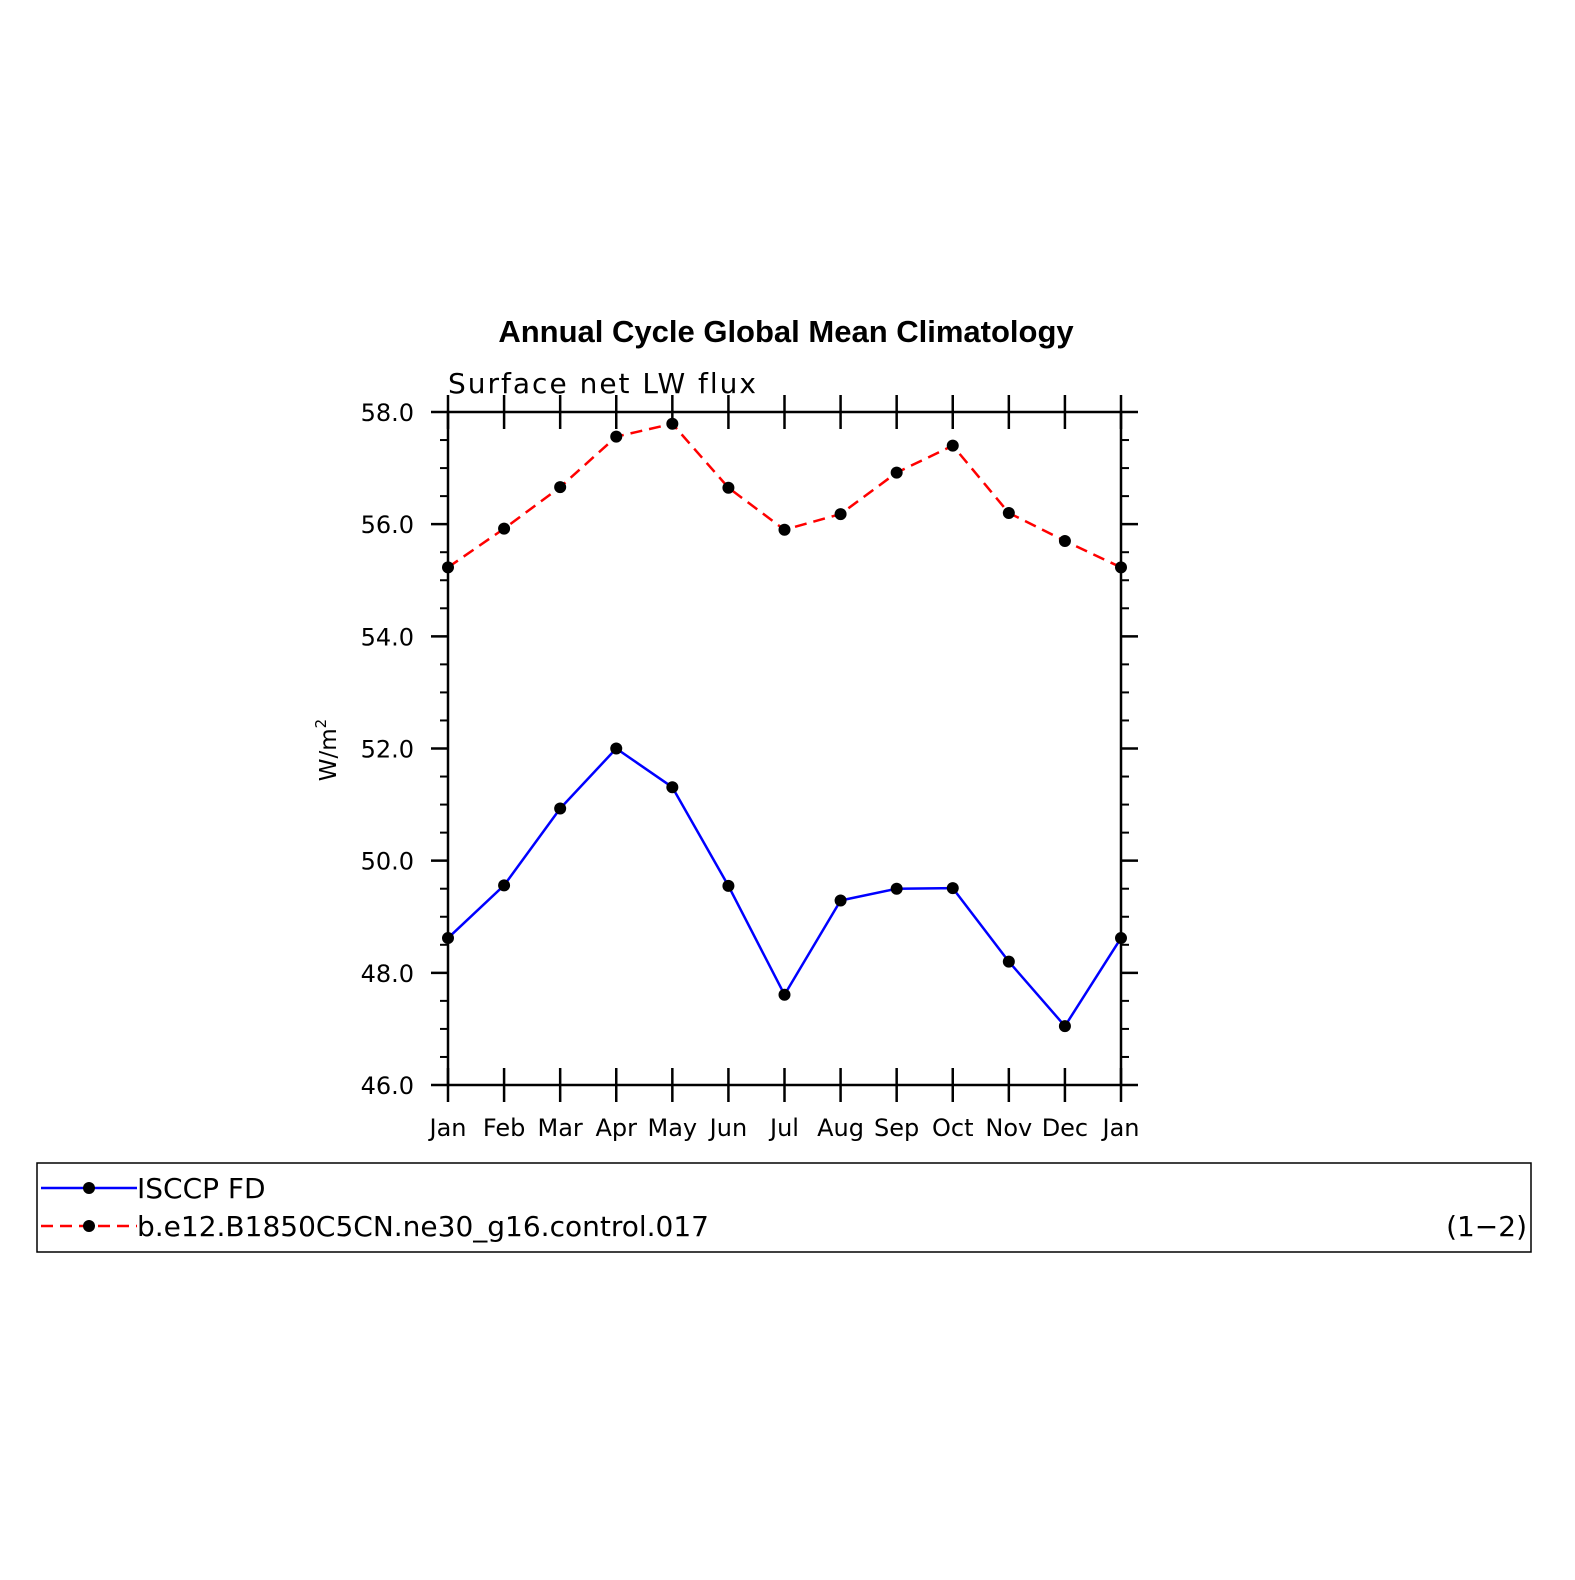  I want to click on x-tick-label: Aug, so click(840, 1128).